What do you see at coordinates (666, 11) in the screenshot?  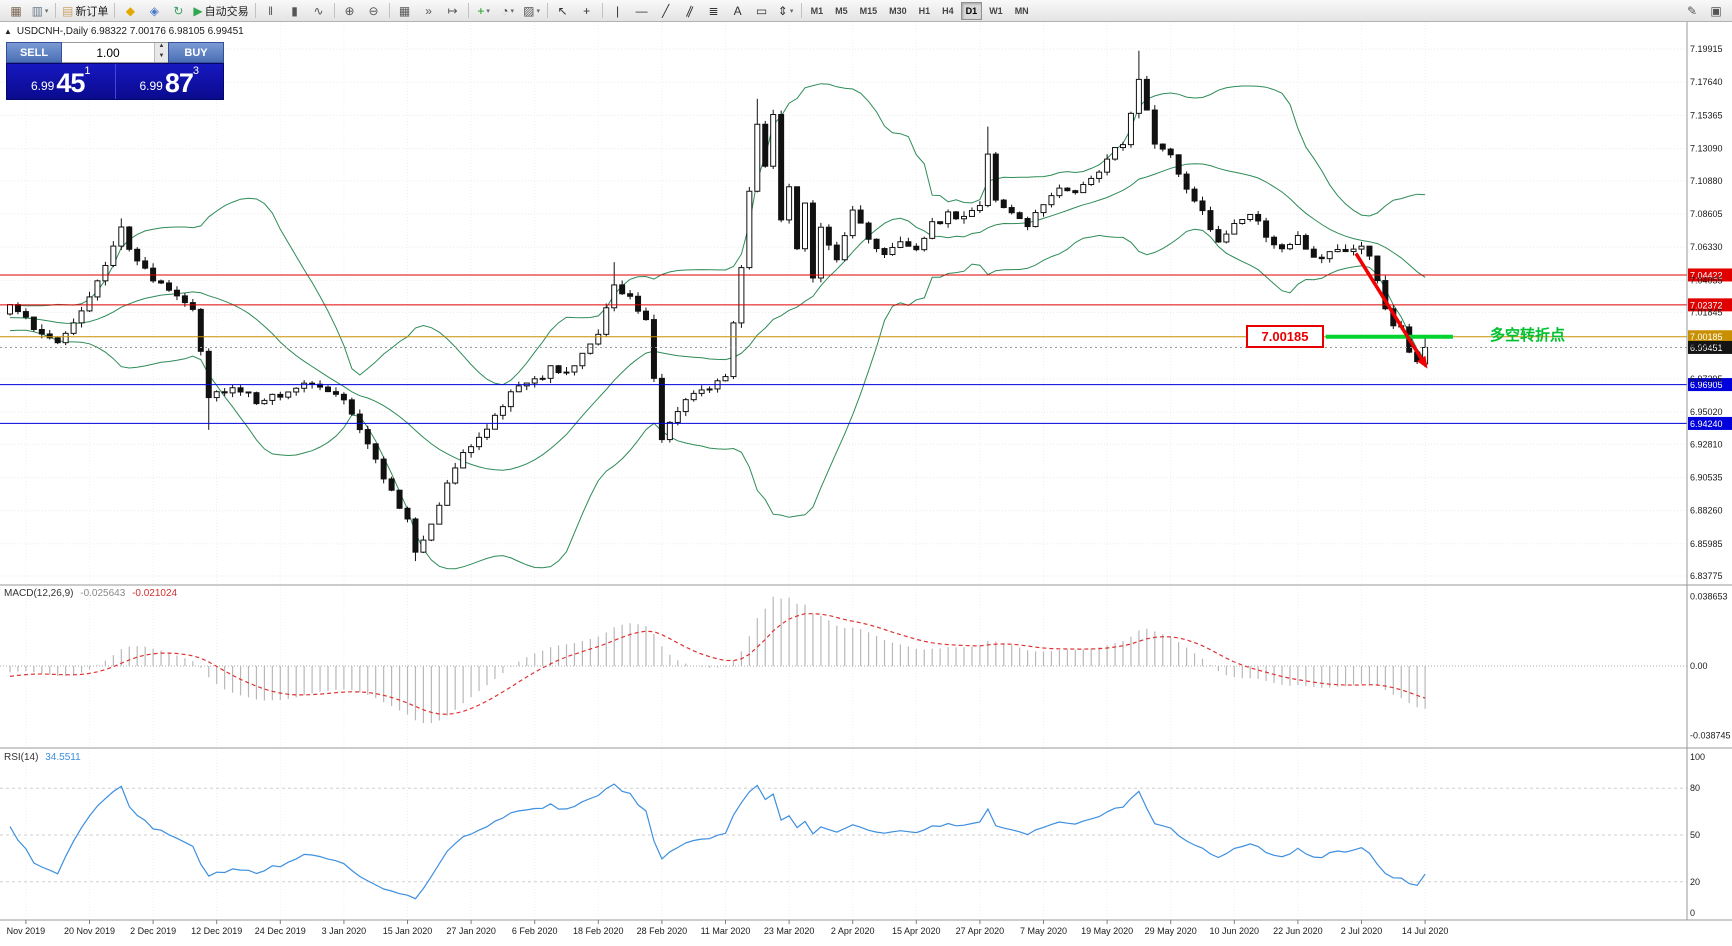 I see `trendline-icon: ╱` at bounding box center [666, 11].